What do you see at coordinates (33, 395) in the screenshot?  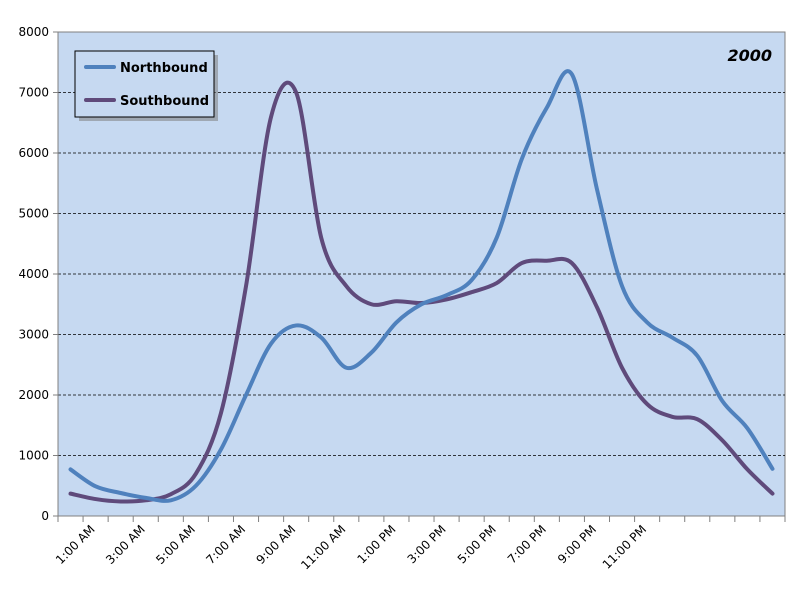 I see `y-tick-label: 2000` at bounding box center [33, 395].